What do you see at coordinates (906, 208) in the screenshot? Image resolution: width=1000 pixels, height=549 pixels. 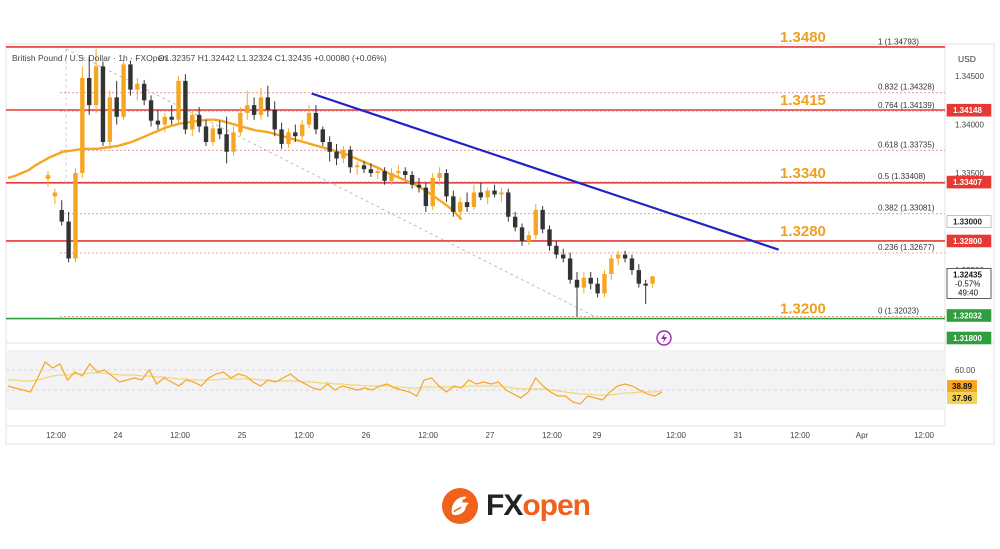 I see `fib-level-label: 0.382 (1.33081)` at bounding box center [906, 208].